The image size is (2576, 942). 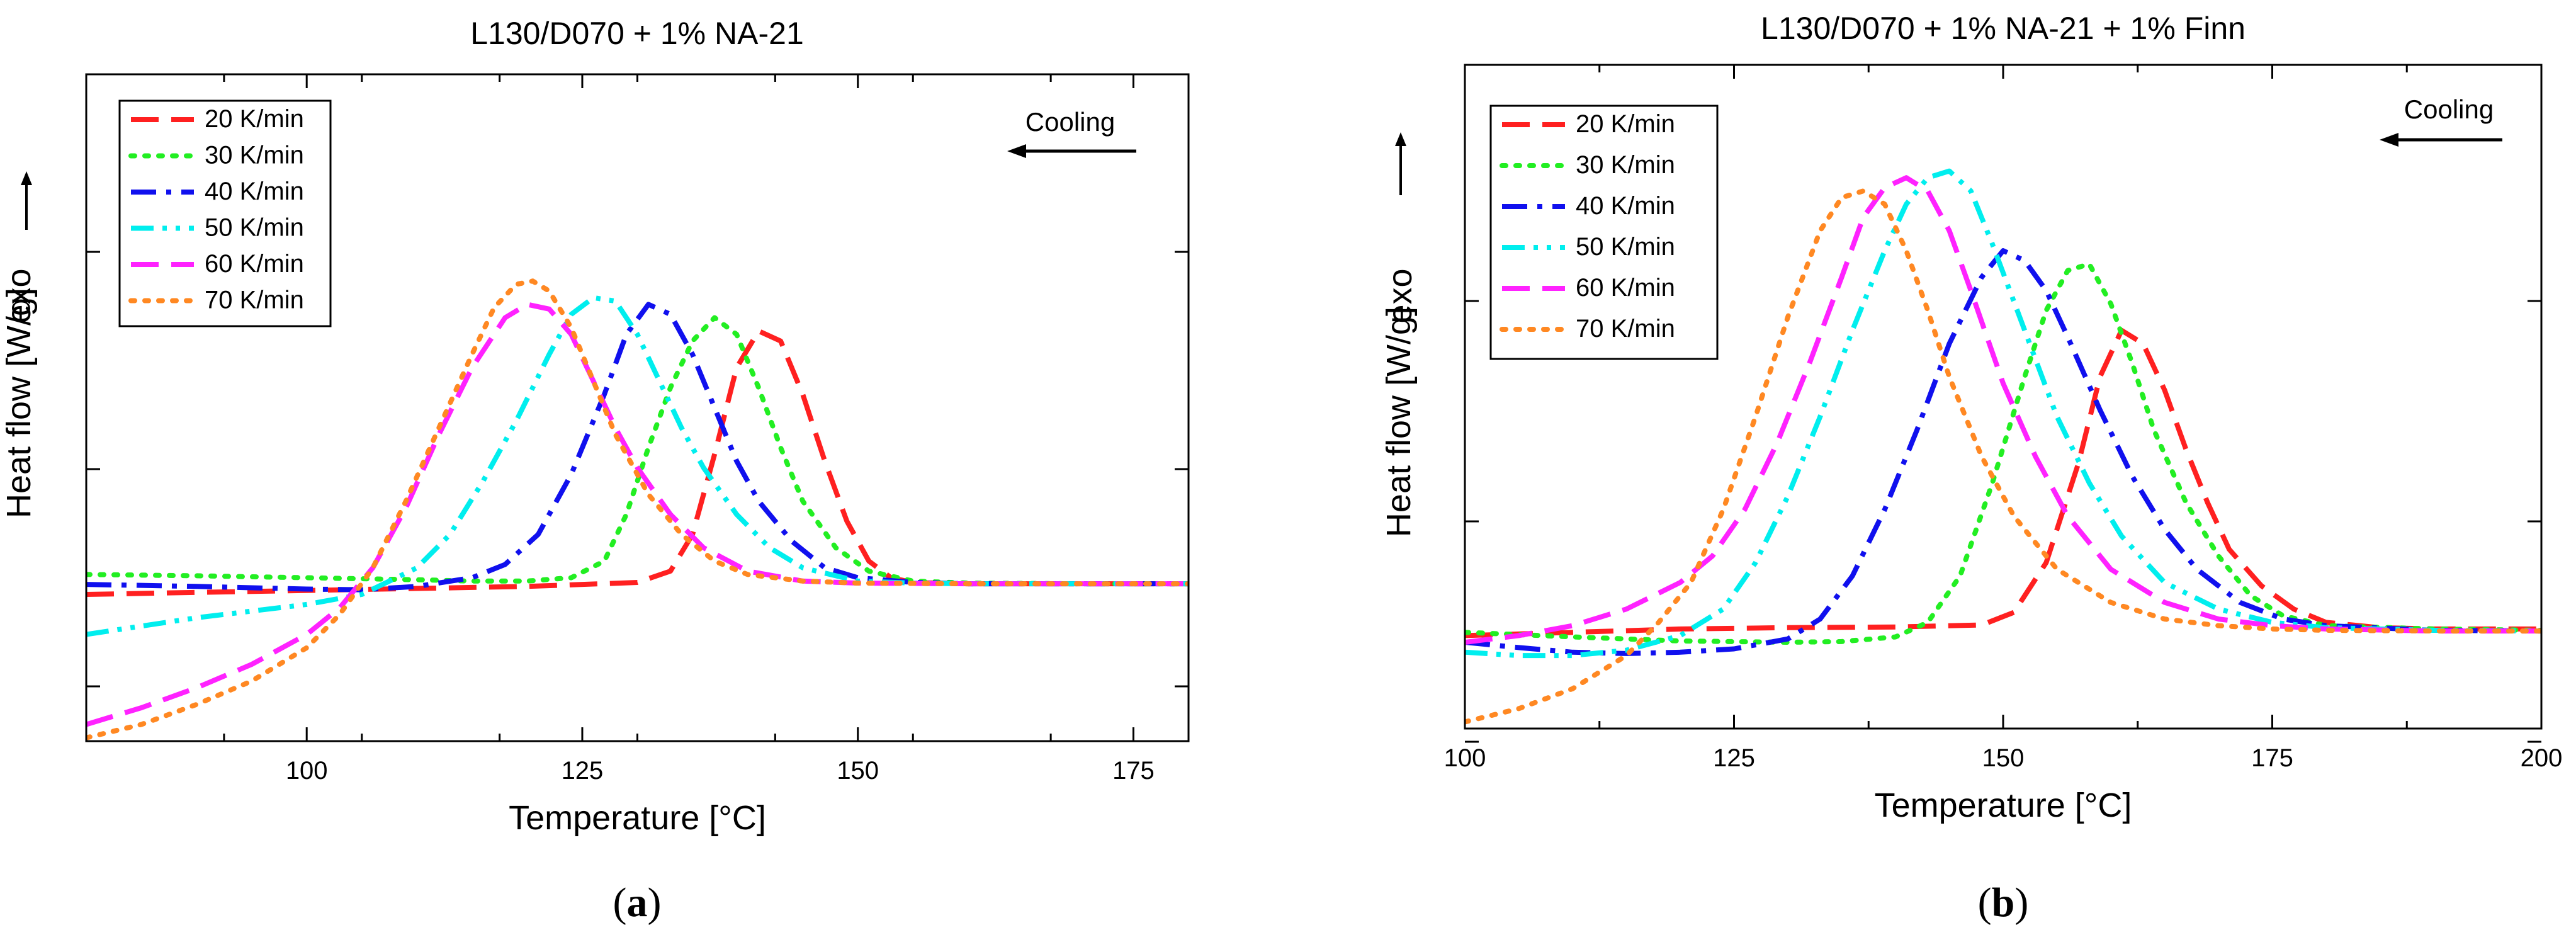 What do you see at coordinates (637, 33) in the screenshot?
I see `chart-title: L130/D070 + 1% NA-21` at bounding box center [637, 33].